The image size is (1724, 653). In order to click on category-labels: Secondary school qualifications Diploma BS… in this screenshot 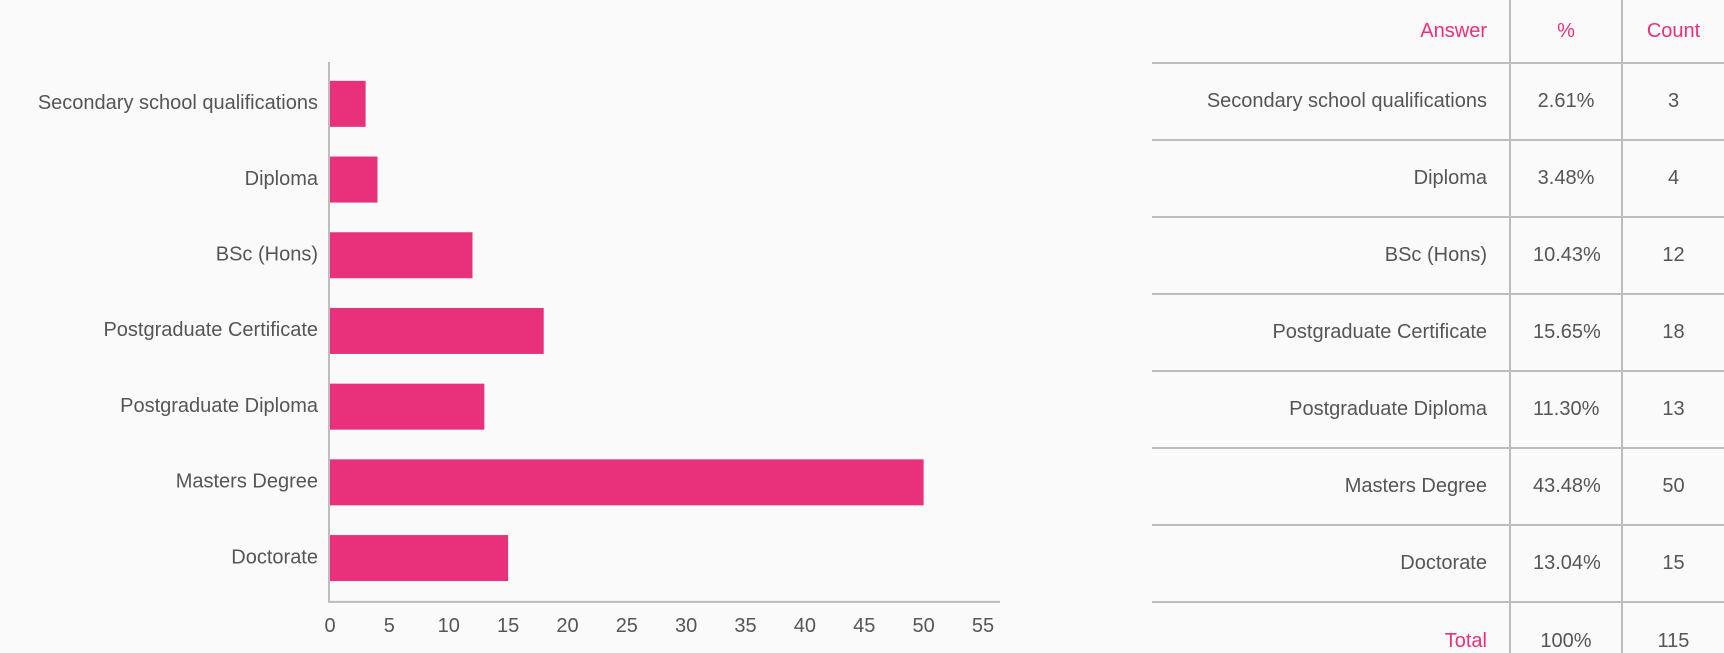, I will do `click(178, 330)`.